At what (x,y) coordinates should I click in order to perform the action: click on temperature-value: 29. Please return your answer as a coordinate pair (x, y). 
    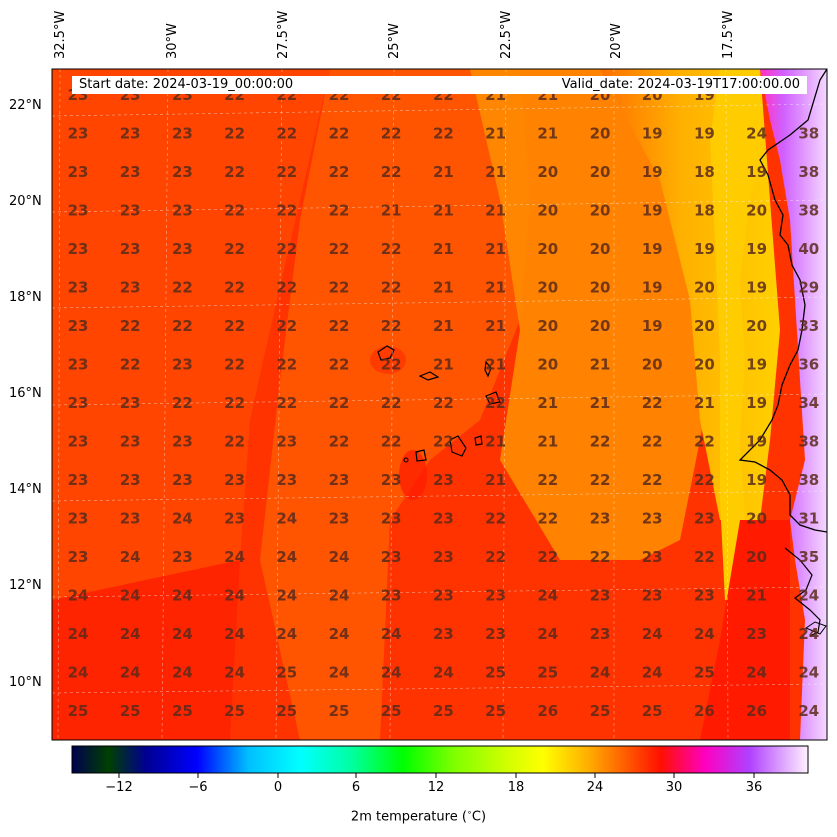
    Looking at the image, I should click on (808, 288).